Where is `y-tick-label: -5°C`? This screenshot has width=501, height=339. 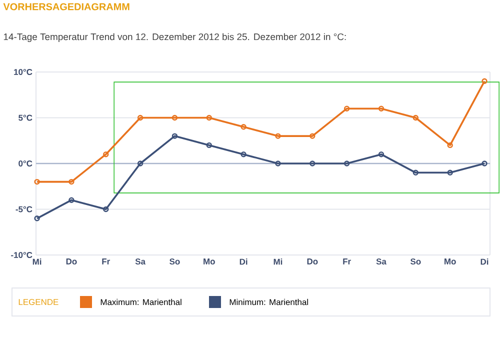
y-tick-label: -5°C is located at coordinates (24, 209).